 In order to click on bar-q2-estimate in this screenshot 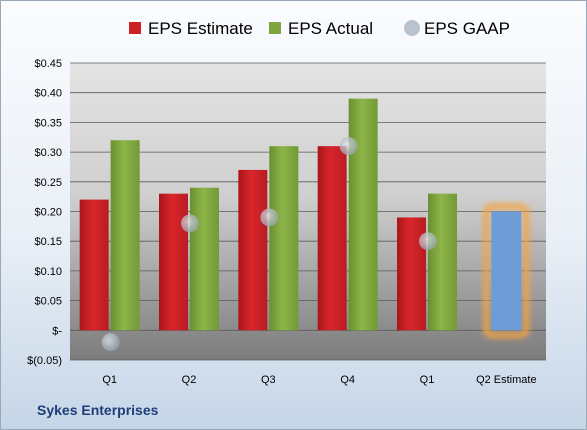, I will do `click(506, 271)`.